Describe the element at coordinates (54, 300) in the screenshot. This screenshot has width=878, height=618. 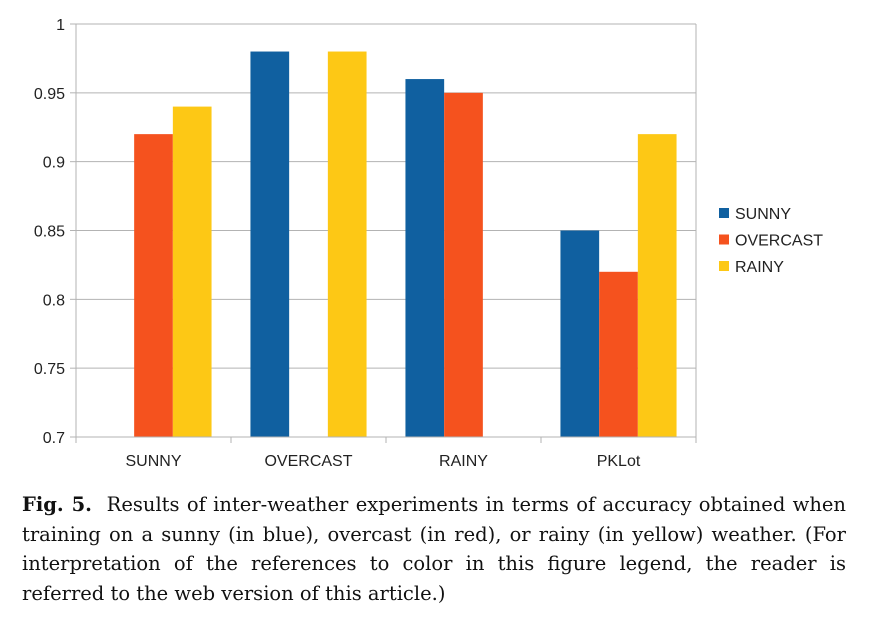
I see `y-tick-label: 0.8` at that location.